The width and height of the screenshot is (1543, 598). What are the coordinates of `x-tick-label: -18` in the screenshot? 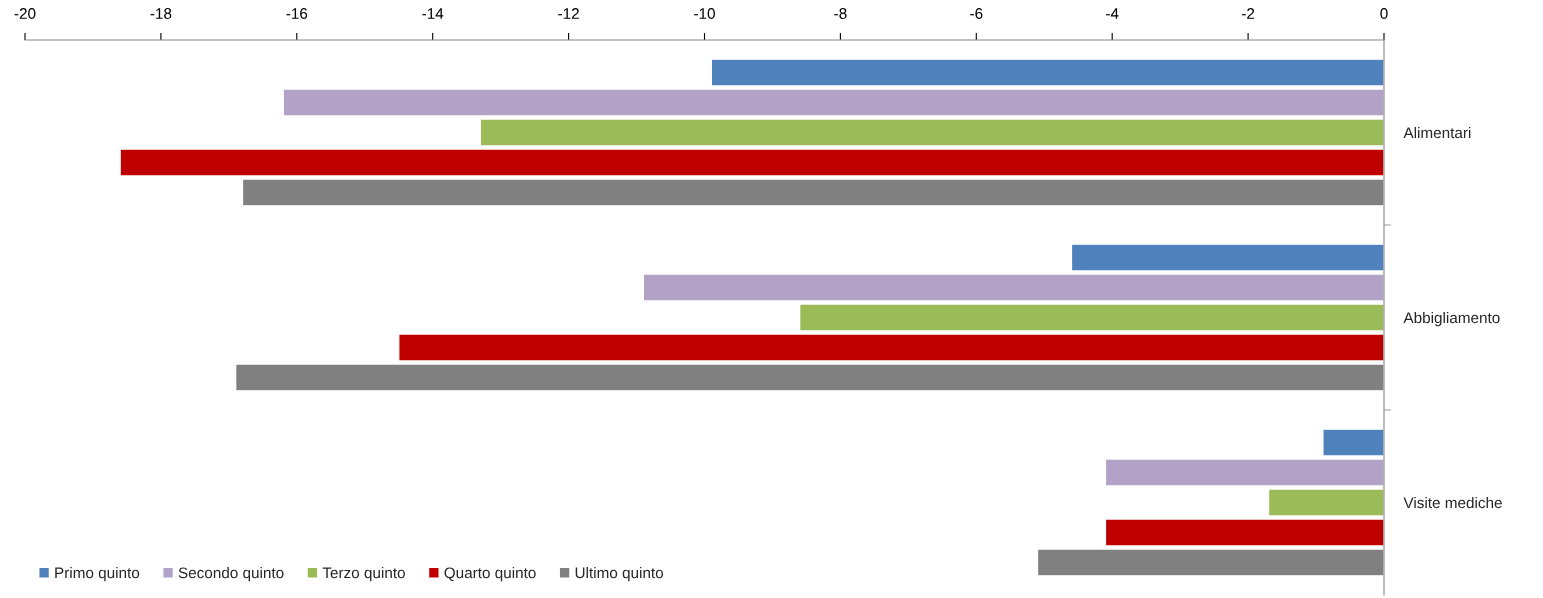 It's located at (161, 13).